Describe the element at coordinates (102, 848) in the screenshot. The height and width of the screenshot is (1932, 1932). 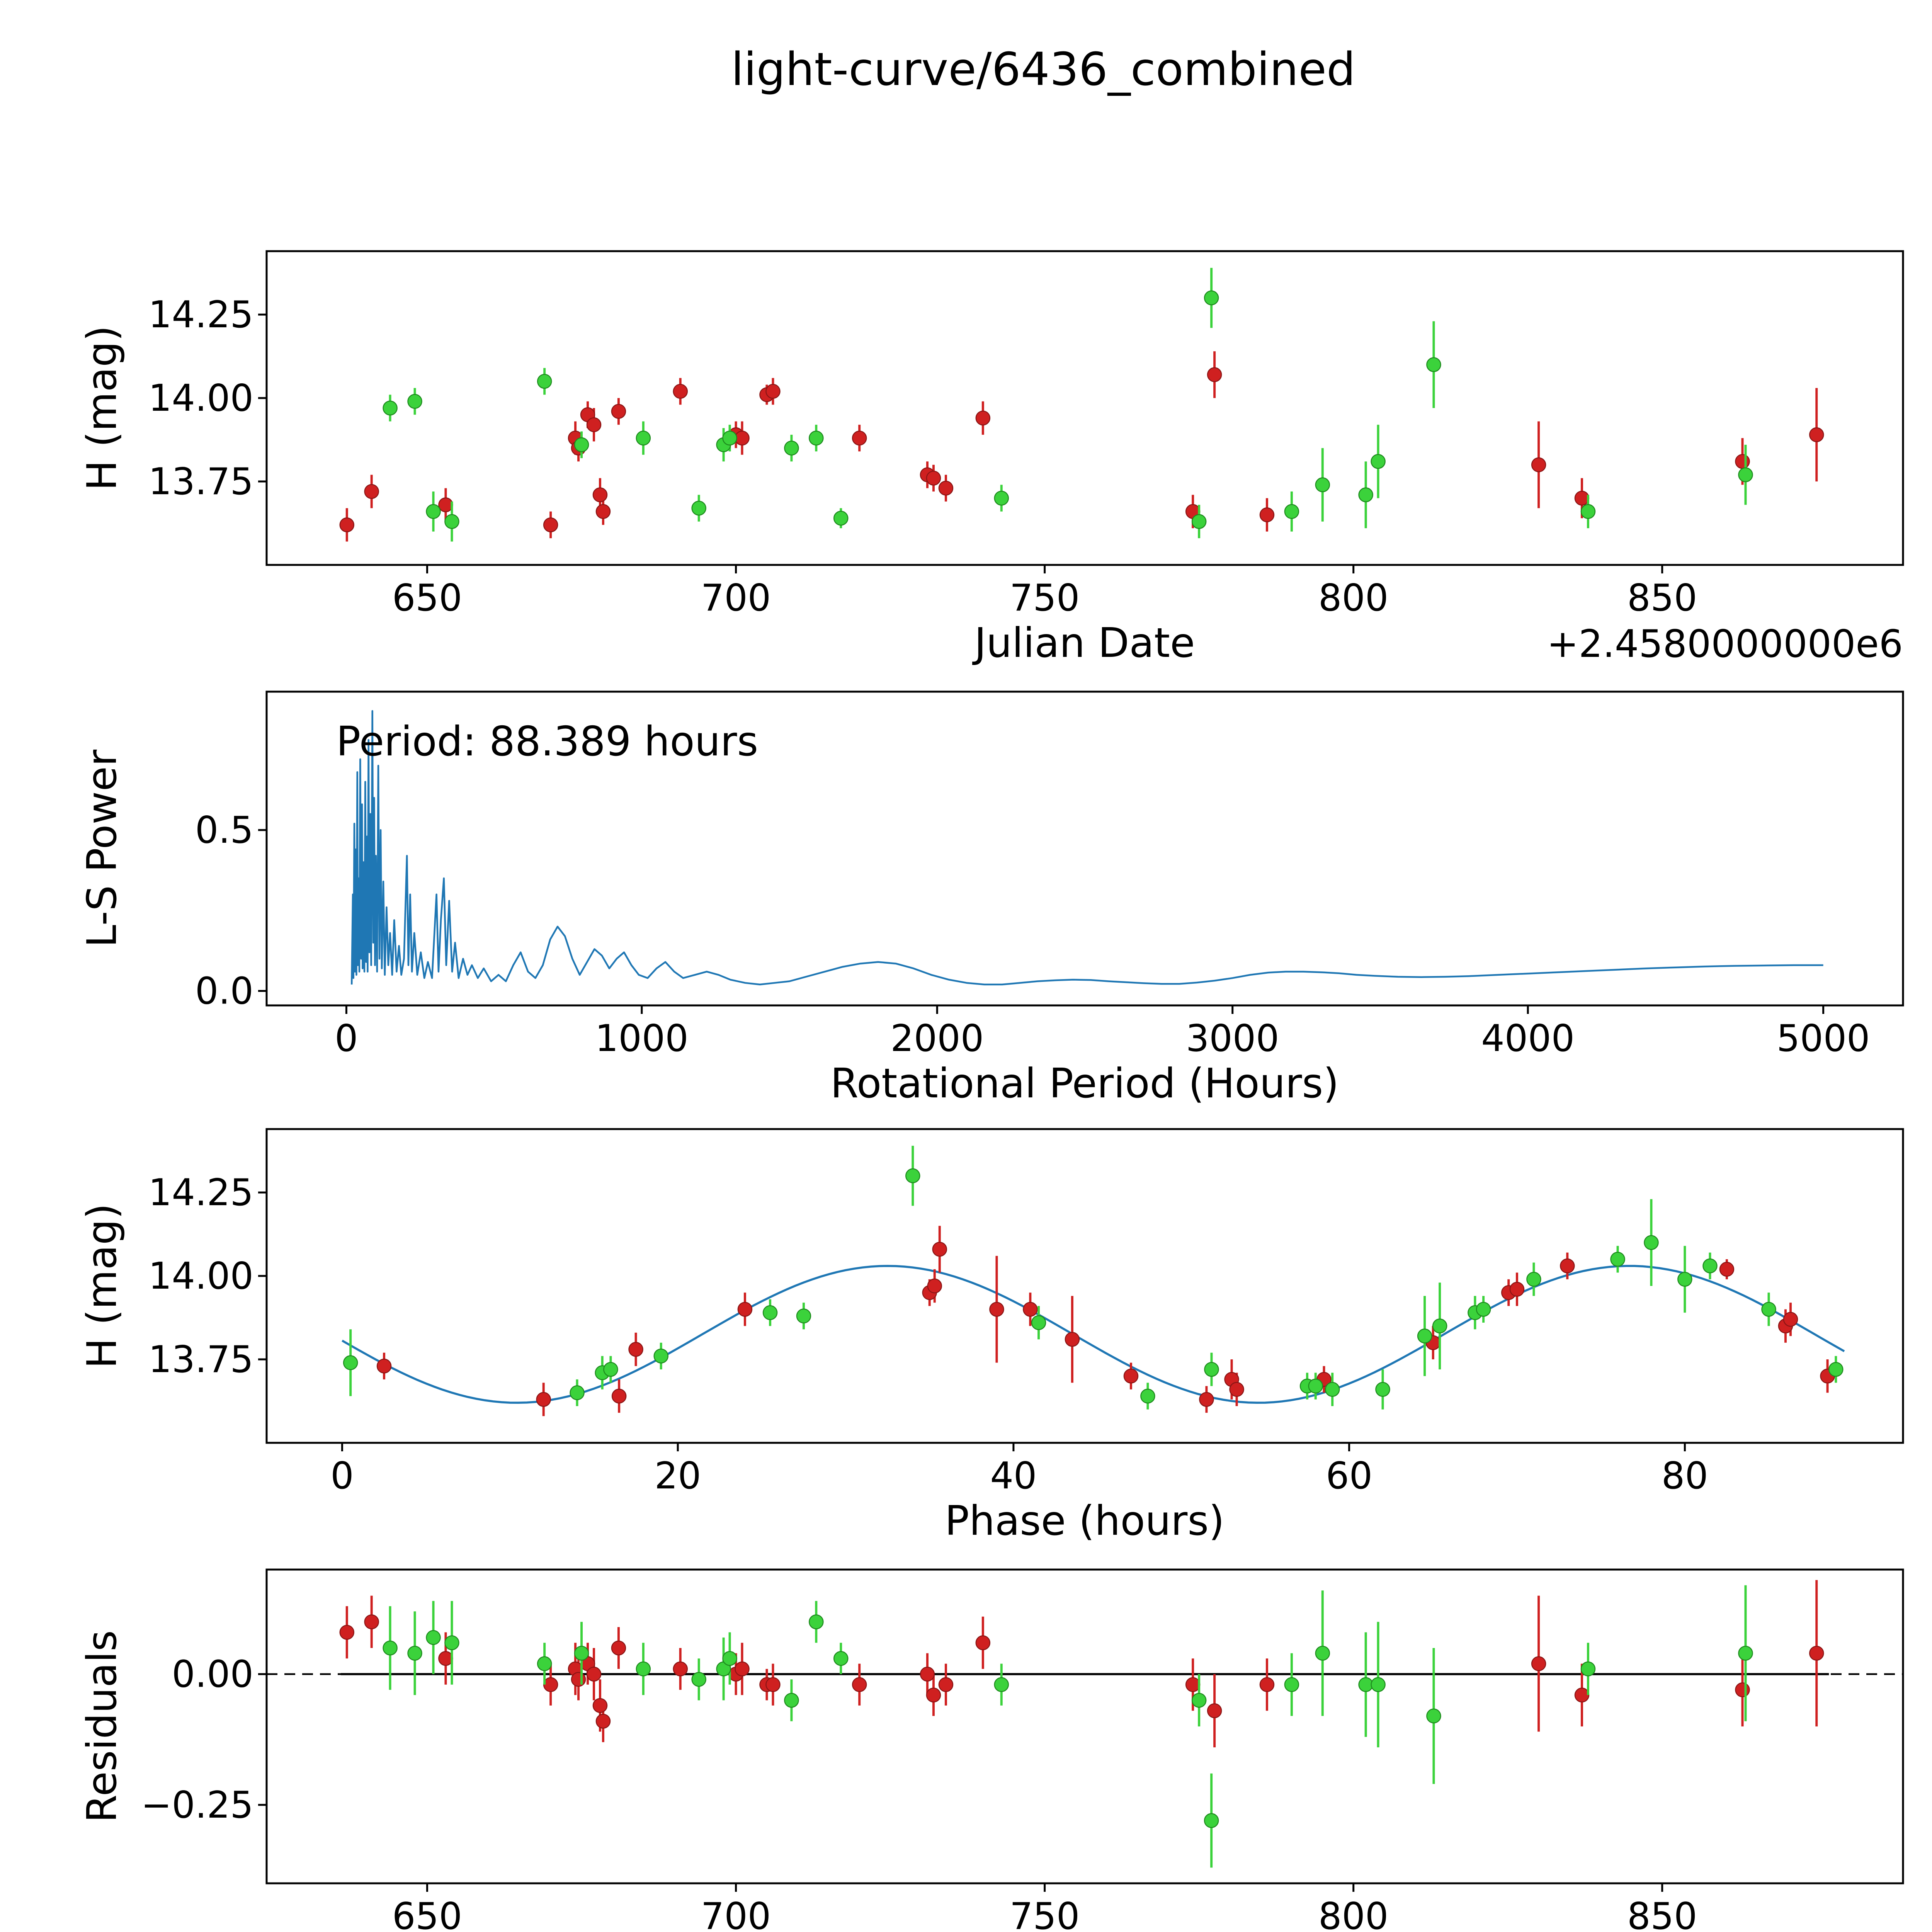
I see `y-axis-label-ls-power: L-S Power` at that location.